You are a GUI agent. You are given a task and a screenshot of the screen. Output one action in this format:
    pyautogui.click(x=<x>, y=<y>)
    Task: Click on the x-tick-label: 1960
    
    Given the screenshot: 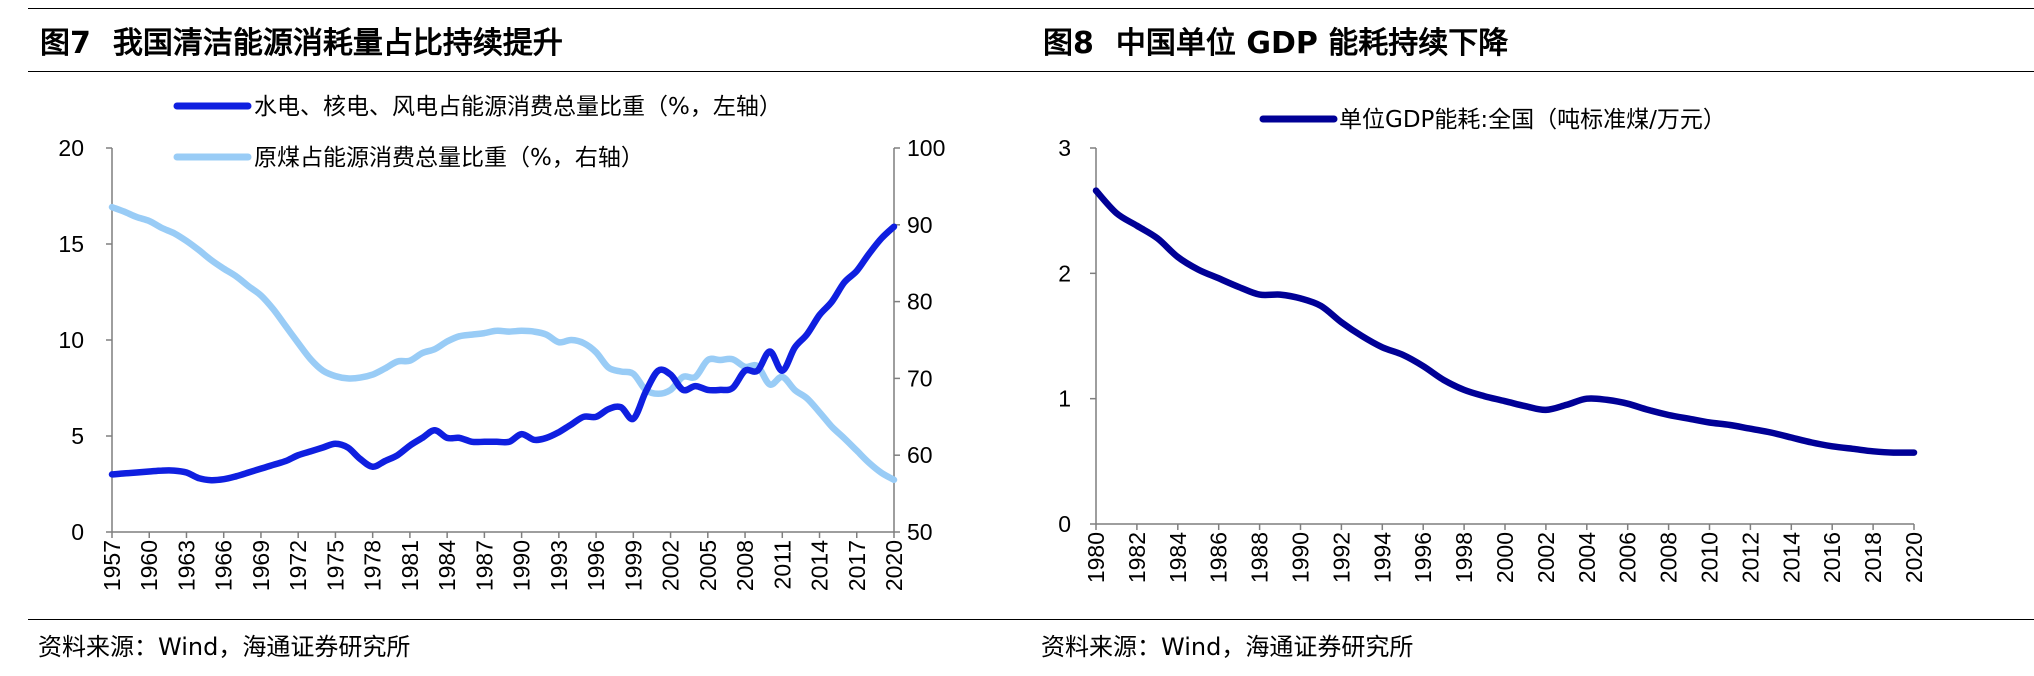 What is the action you would take?
    pyautogui.click(x=149, y=565)
    